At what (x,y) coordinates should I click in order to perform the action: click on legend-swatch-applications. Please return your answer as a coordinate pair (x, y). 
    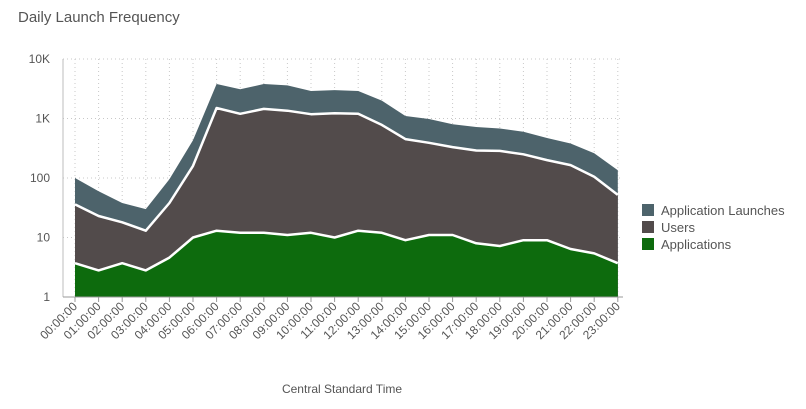
    Looking at the image, I should click on (648, 244).